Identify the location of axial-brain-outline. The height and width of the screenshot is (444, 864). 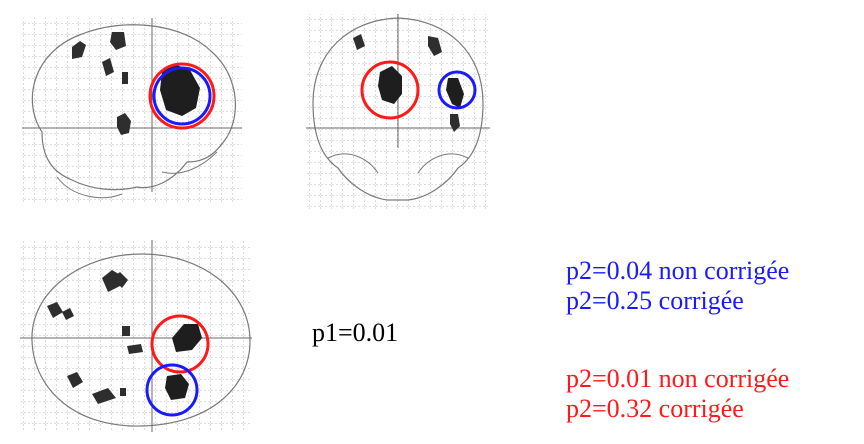
(141, 340).